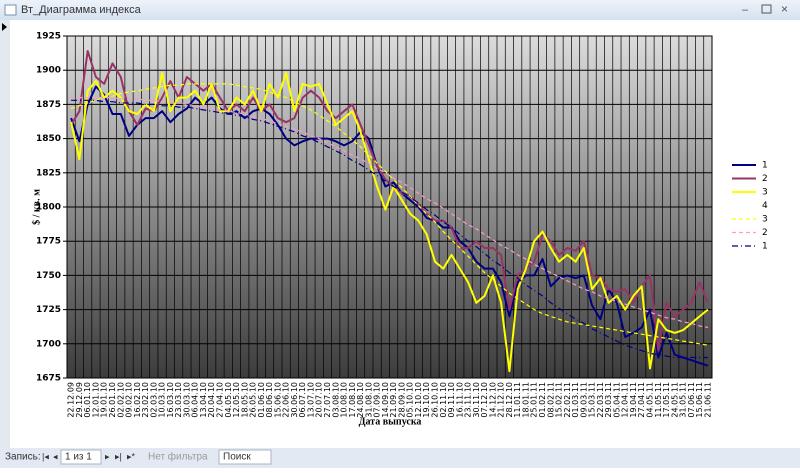  What do you see at coordinates (517, 400) in the screenshot?
I see `x-tick-label: 11.01.11` at bounding box center [517, 400].